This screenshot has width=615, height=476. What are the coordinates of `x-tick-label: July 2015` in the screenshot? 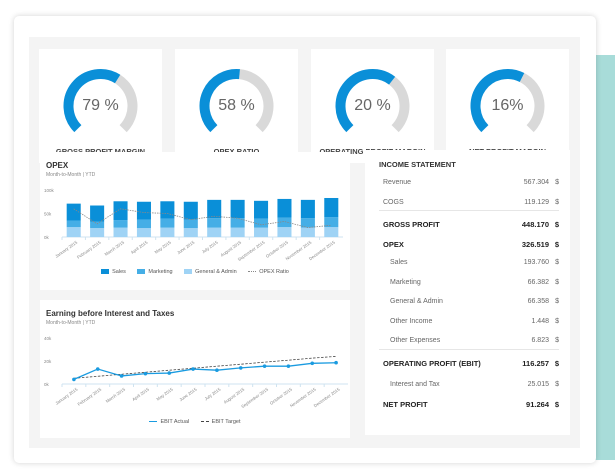 It's located at (210, 246).